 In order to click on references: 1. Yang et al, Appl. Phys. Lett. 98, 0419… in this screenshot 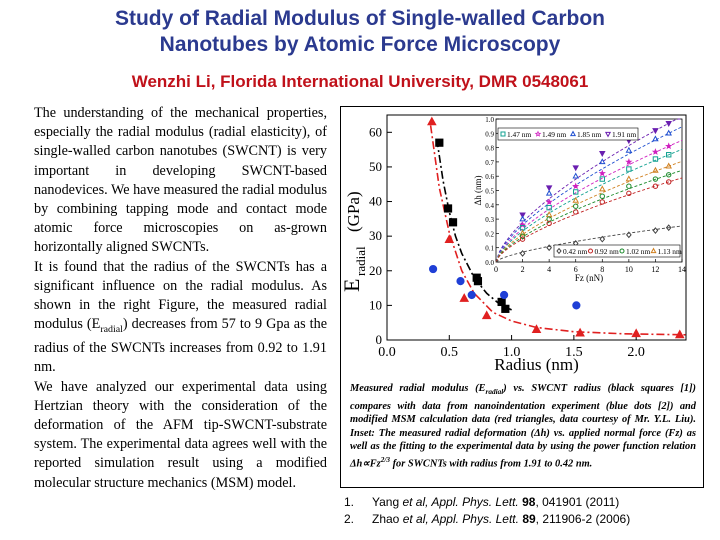, I will do `click(487, 511)`.